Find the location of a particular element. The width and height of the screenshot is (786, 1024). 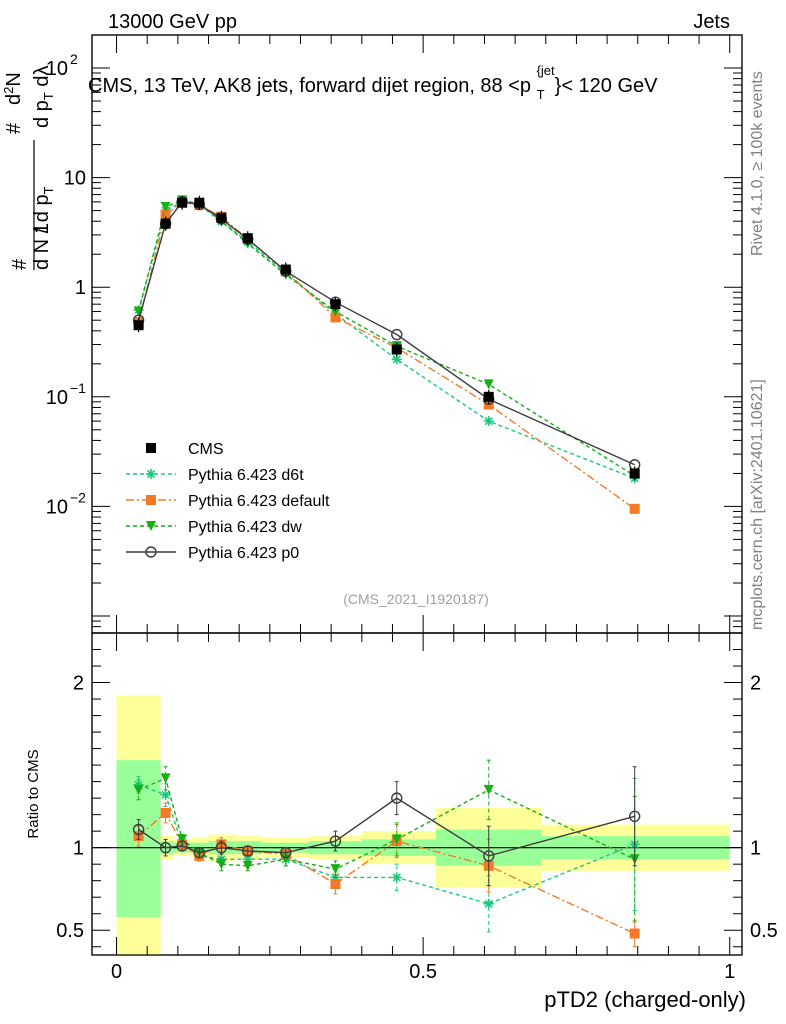

ratio-ytick-label-right: 0.5 is located at coordinates (764, 931).